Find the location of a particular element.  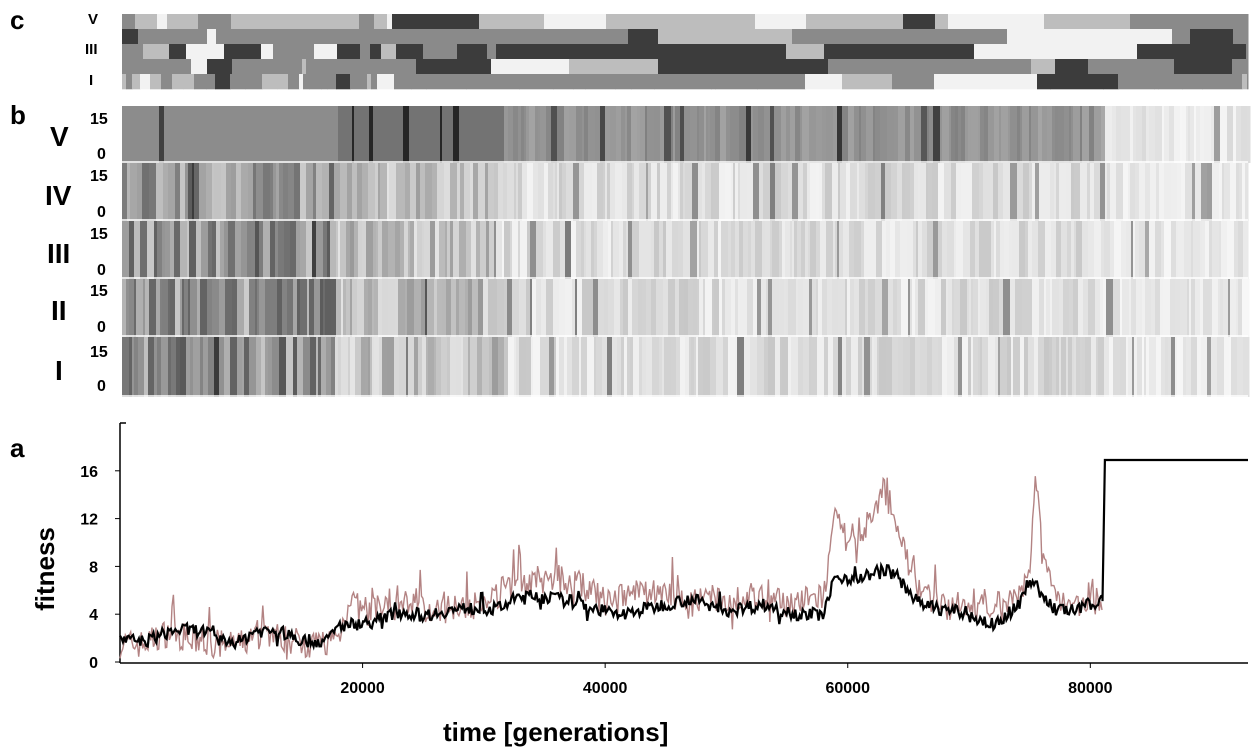

panel-b-row-iv: IV 15 0 is located at coordinates (76, 194).